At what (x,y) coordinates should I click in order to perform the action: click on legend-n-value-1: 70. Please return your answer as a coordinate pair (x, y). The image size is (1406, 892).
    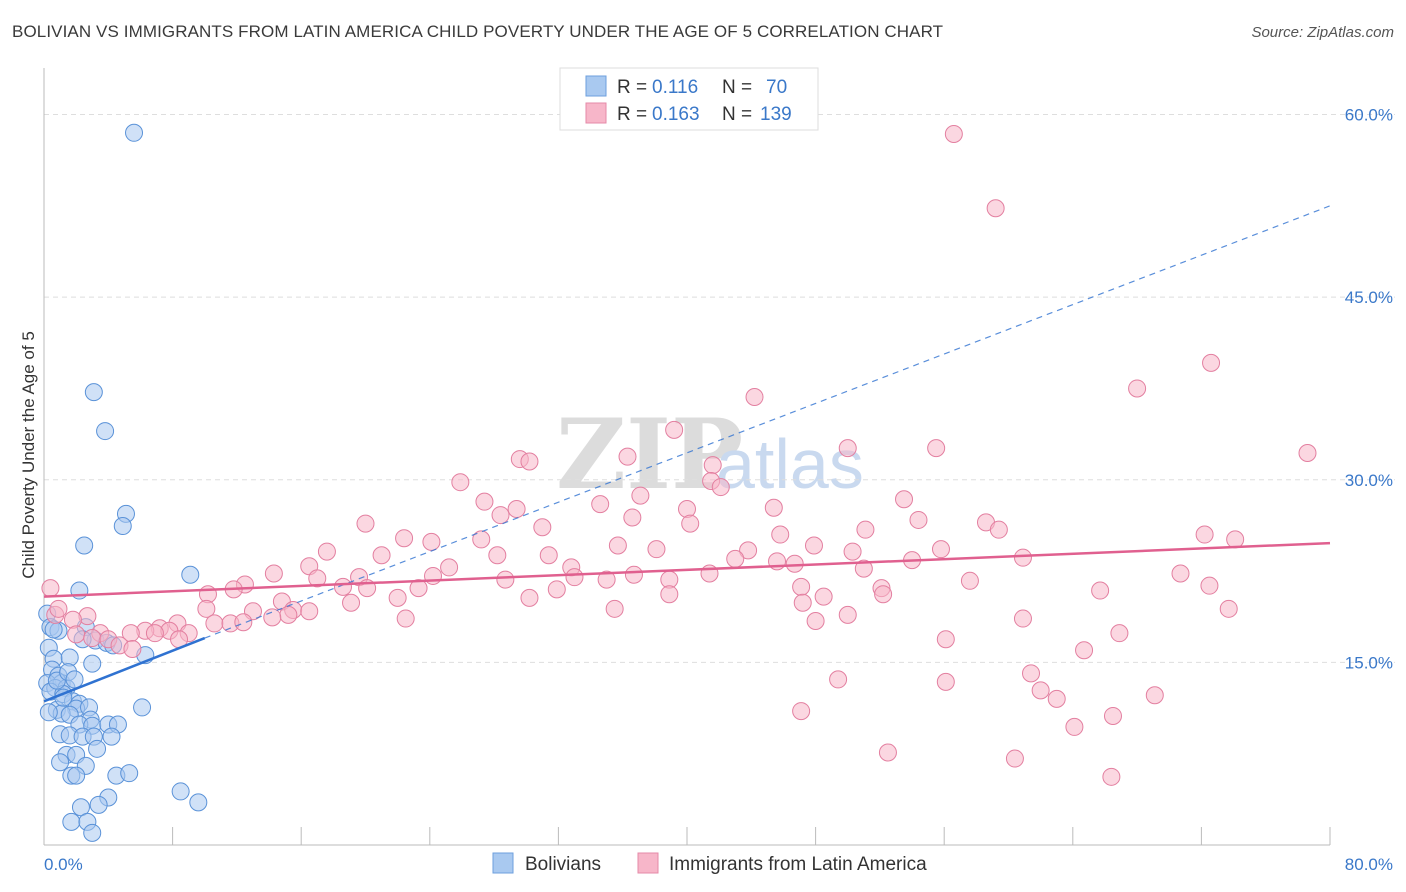
    Looking at the image, I should click on (776, 87).